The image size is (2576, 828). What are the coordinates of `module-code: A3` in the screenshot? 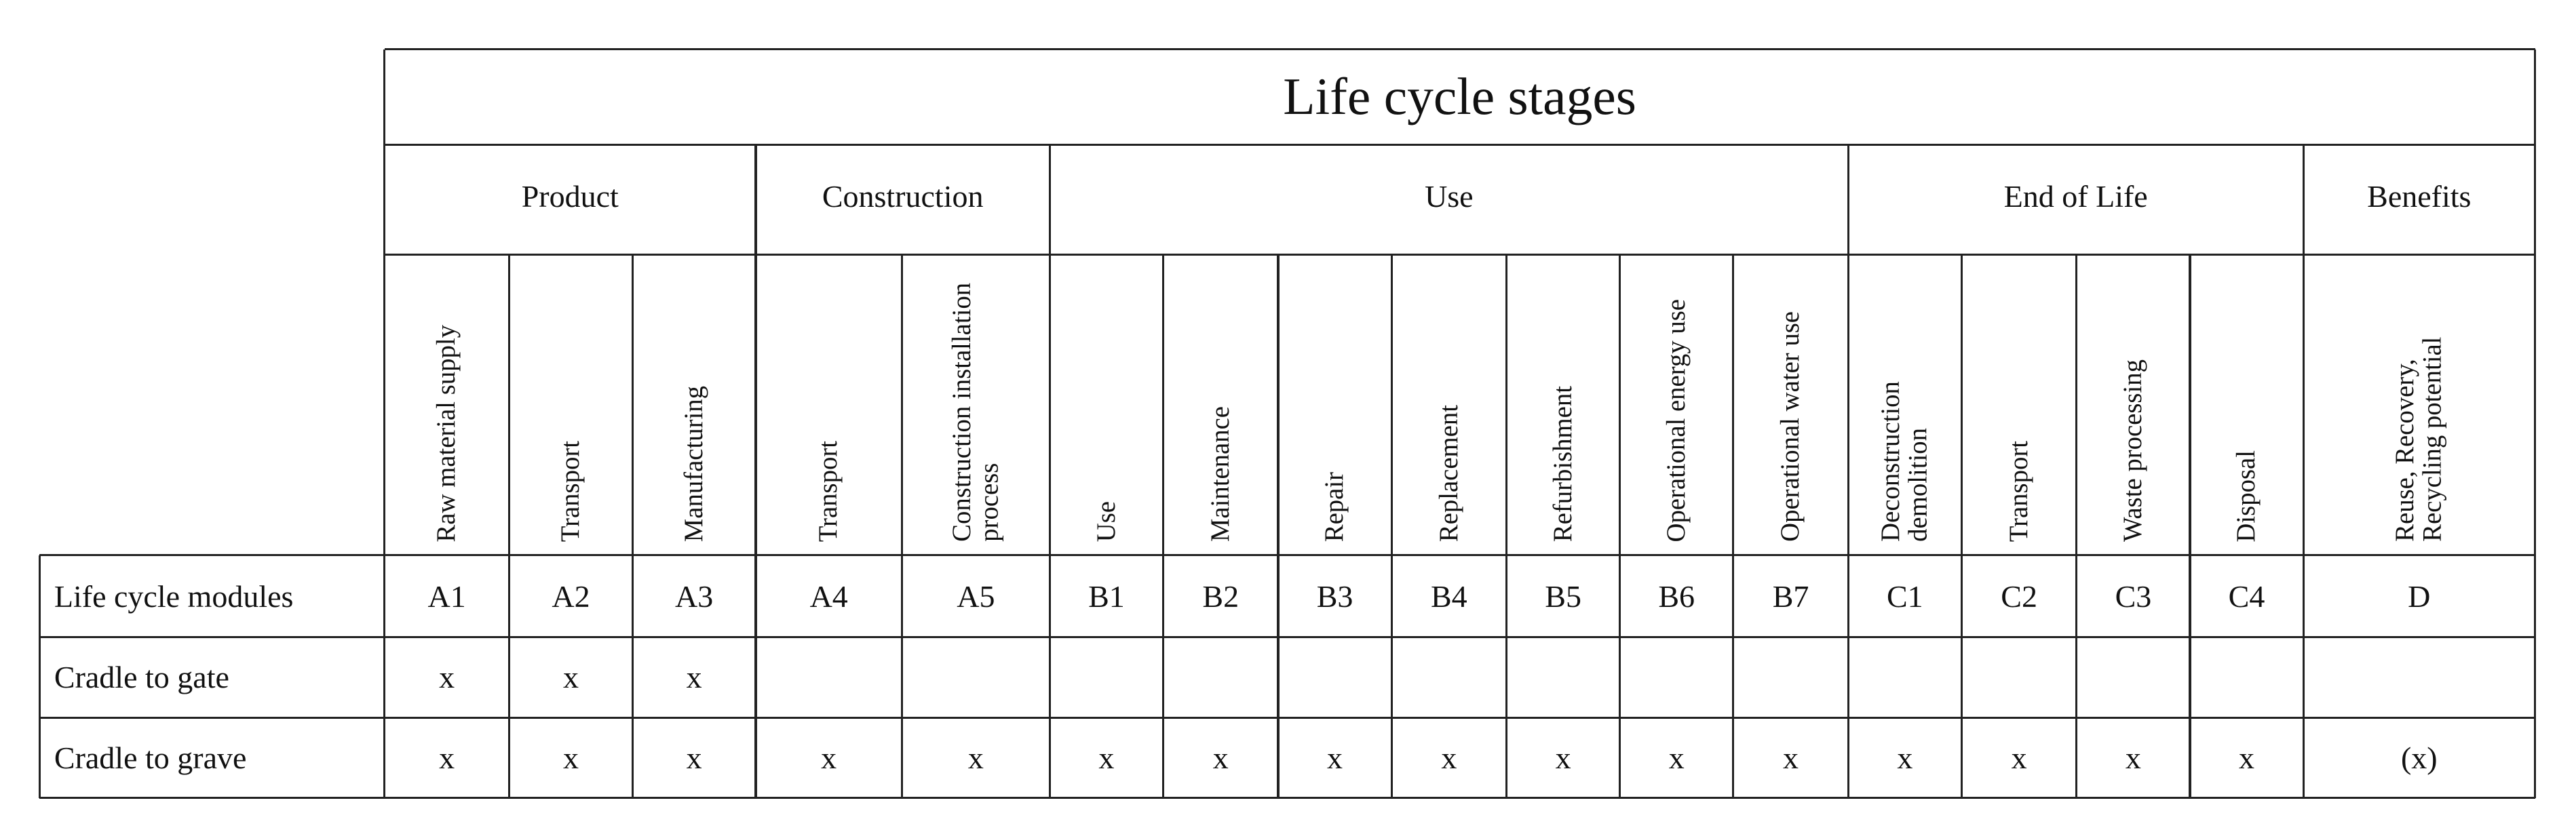 It's located at (694, 596).